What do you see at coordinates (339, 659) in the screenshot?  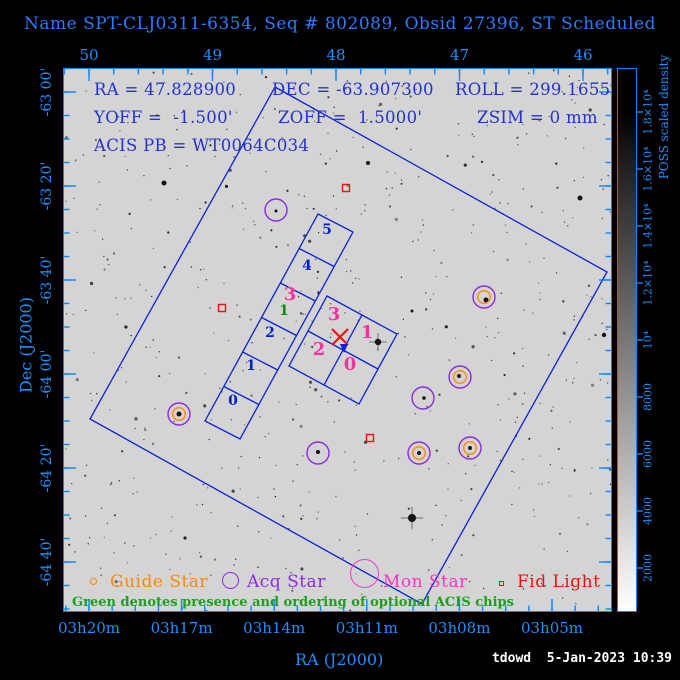 I see `ra-axis-title: RA (J2000)` at bounding box center [339, 659].